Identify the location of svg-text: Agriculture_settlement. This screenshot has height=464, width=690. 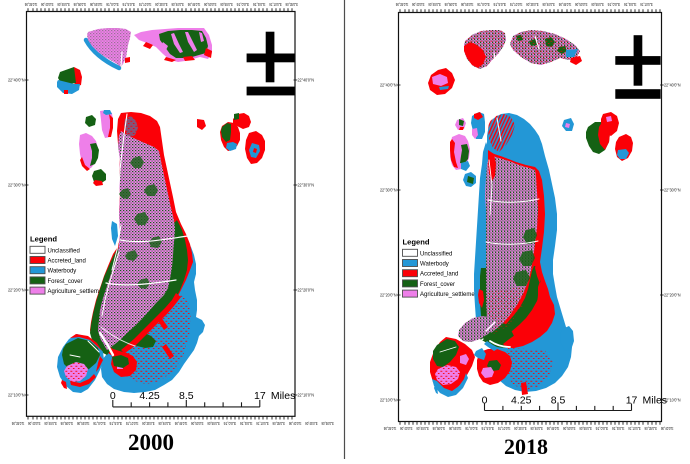
(450, 295).